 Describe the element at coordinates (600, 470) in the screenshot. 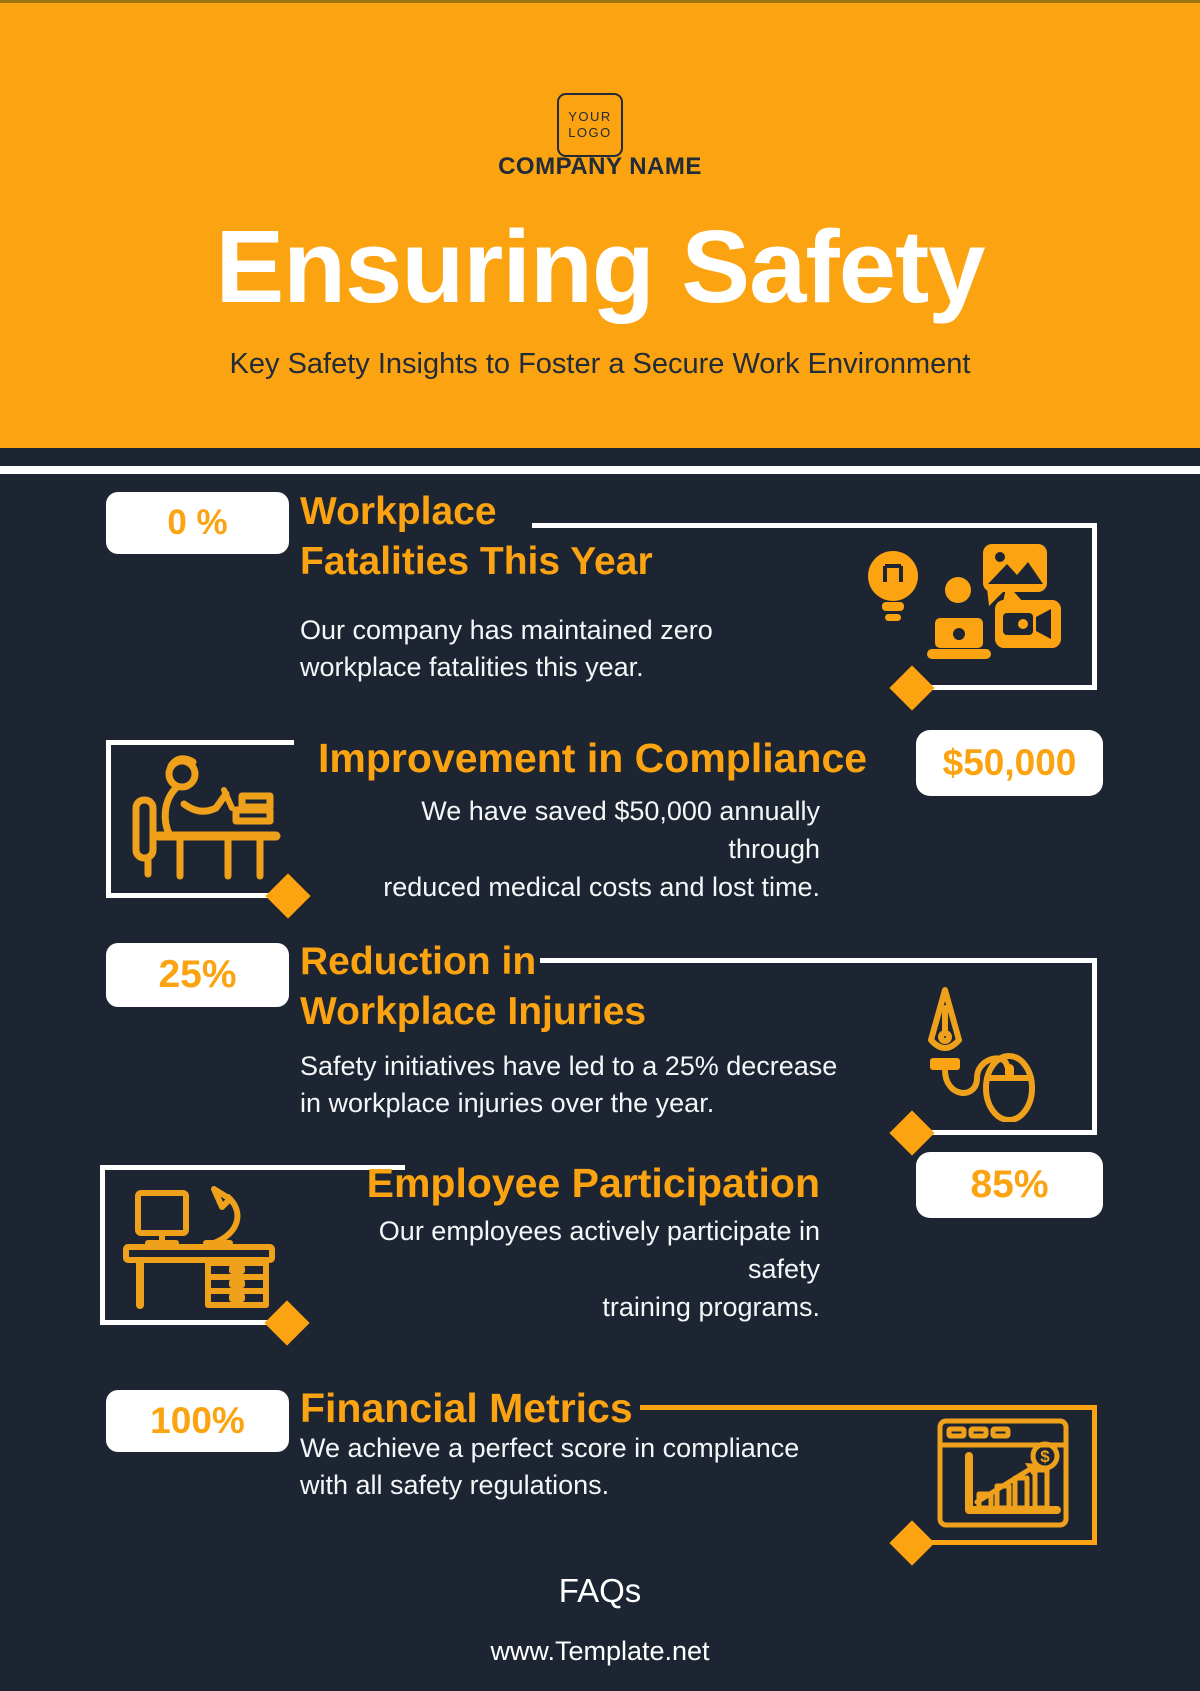

I see `divider-stripe` at that location.